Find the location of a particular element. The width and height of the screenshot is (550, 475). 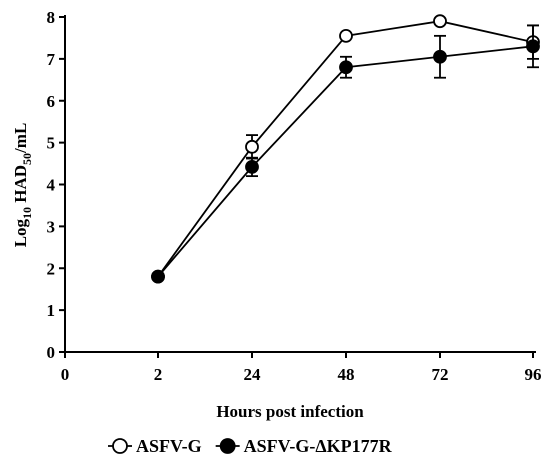

y-tick-label: 8 is located at coordinates (51, 17).